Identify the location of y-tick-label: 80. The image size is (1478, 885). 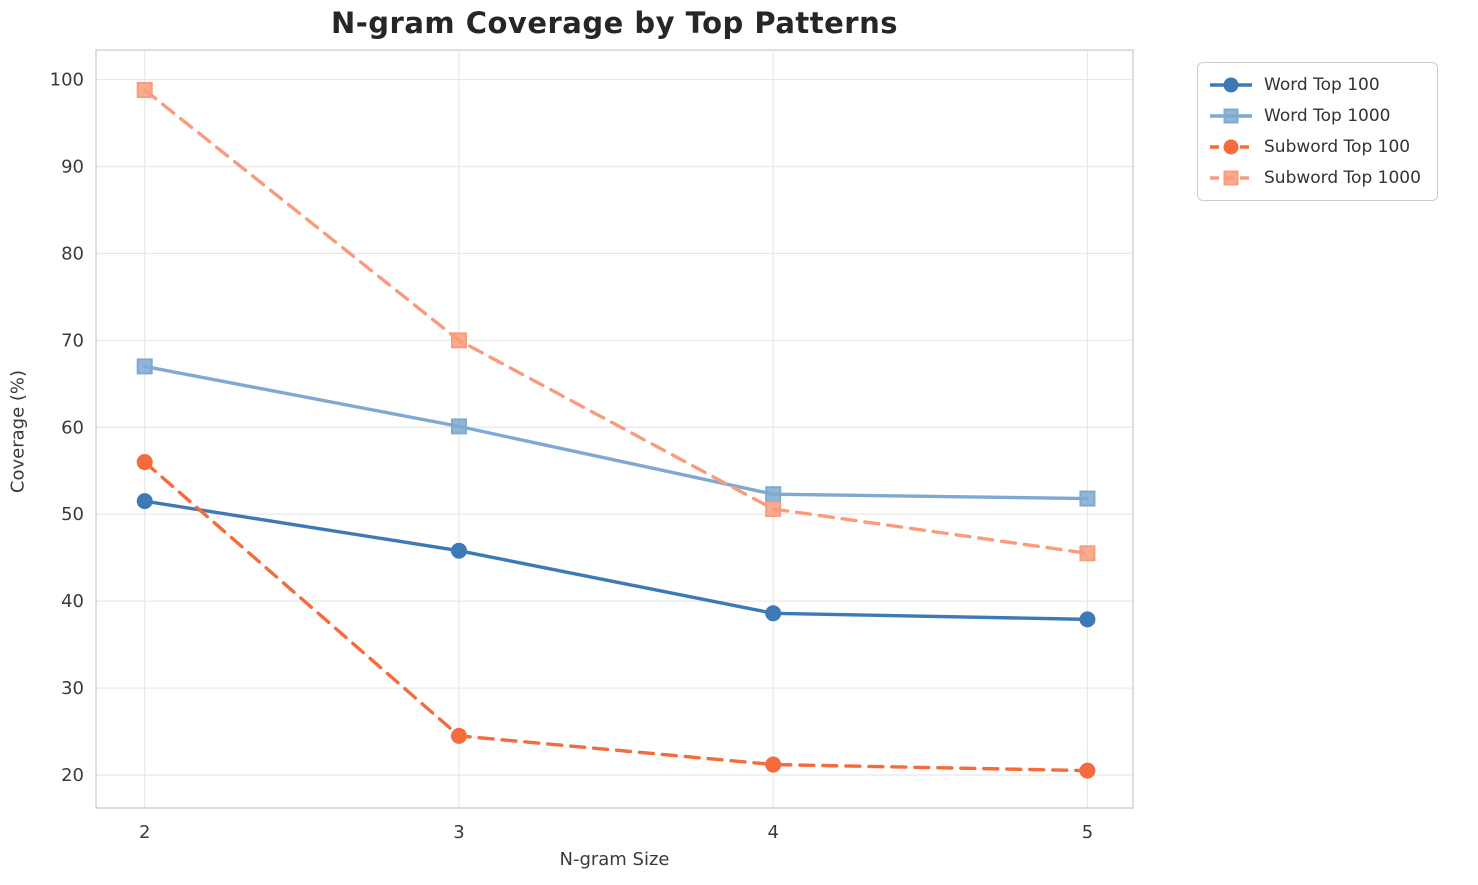
(72, 253).